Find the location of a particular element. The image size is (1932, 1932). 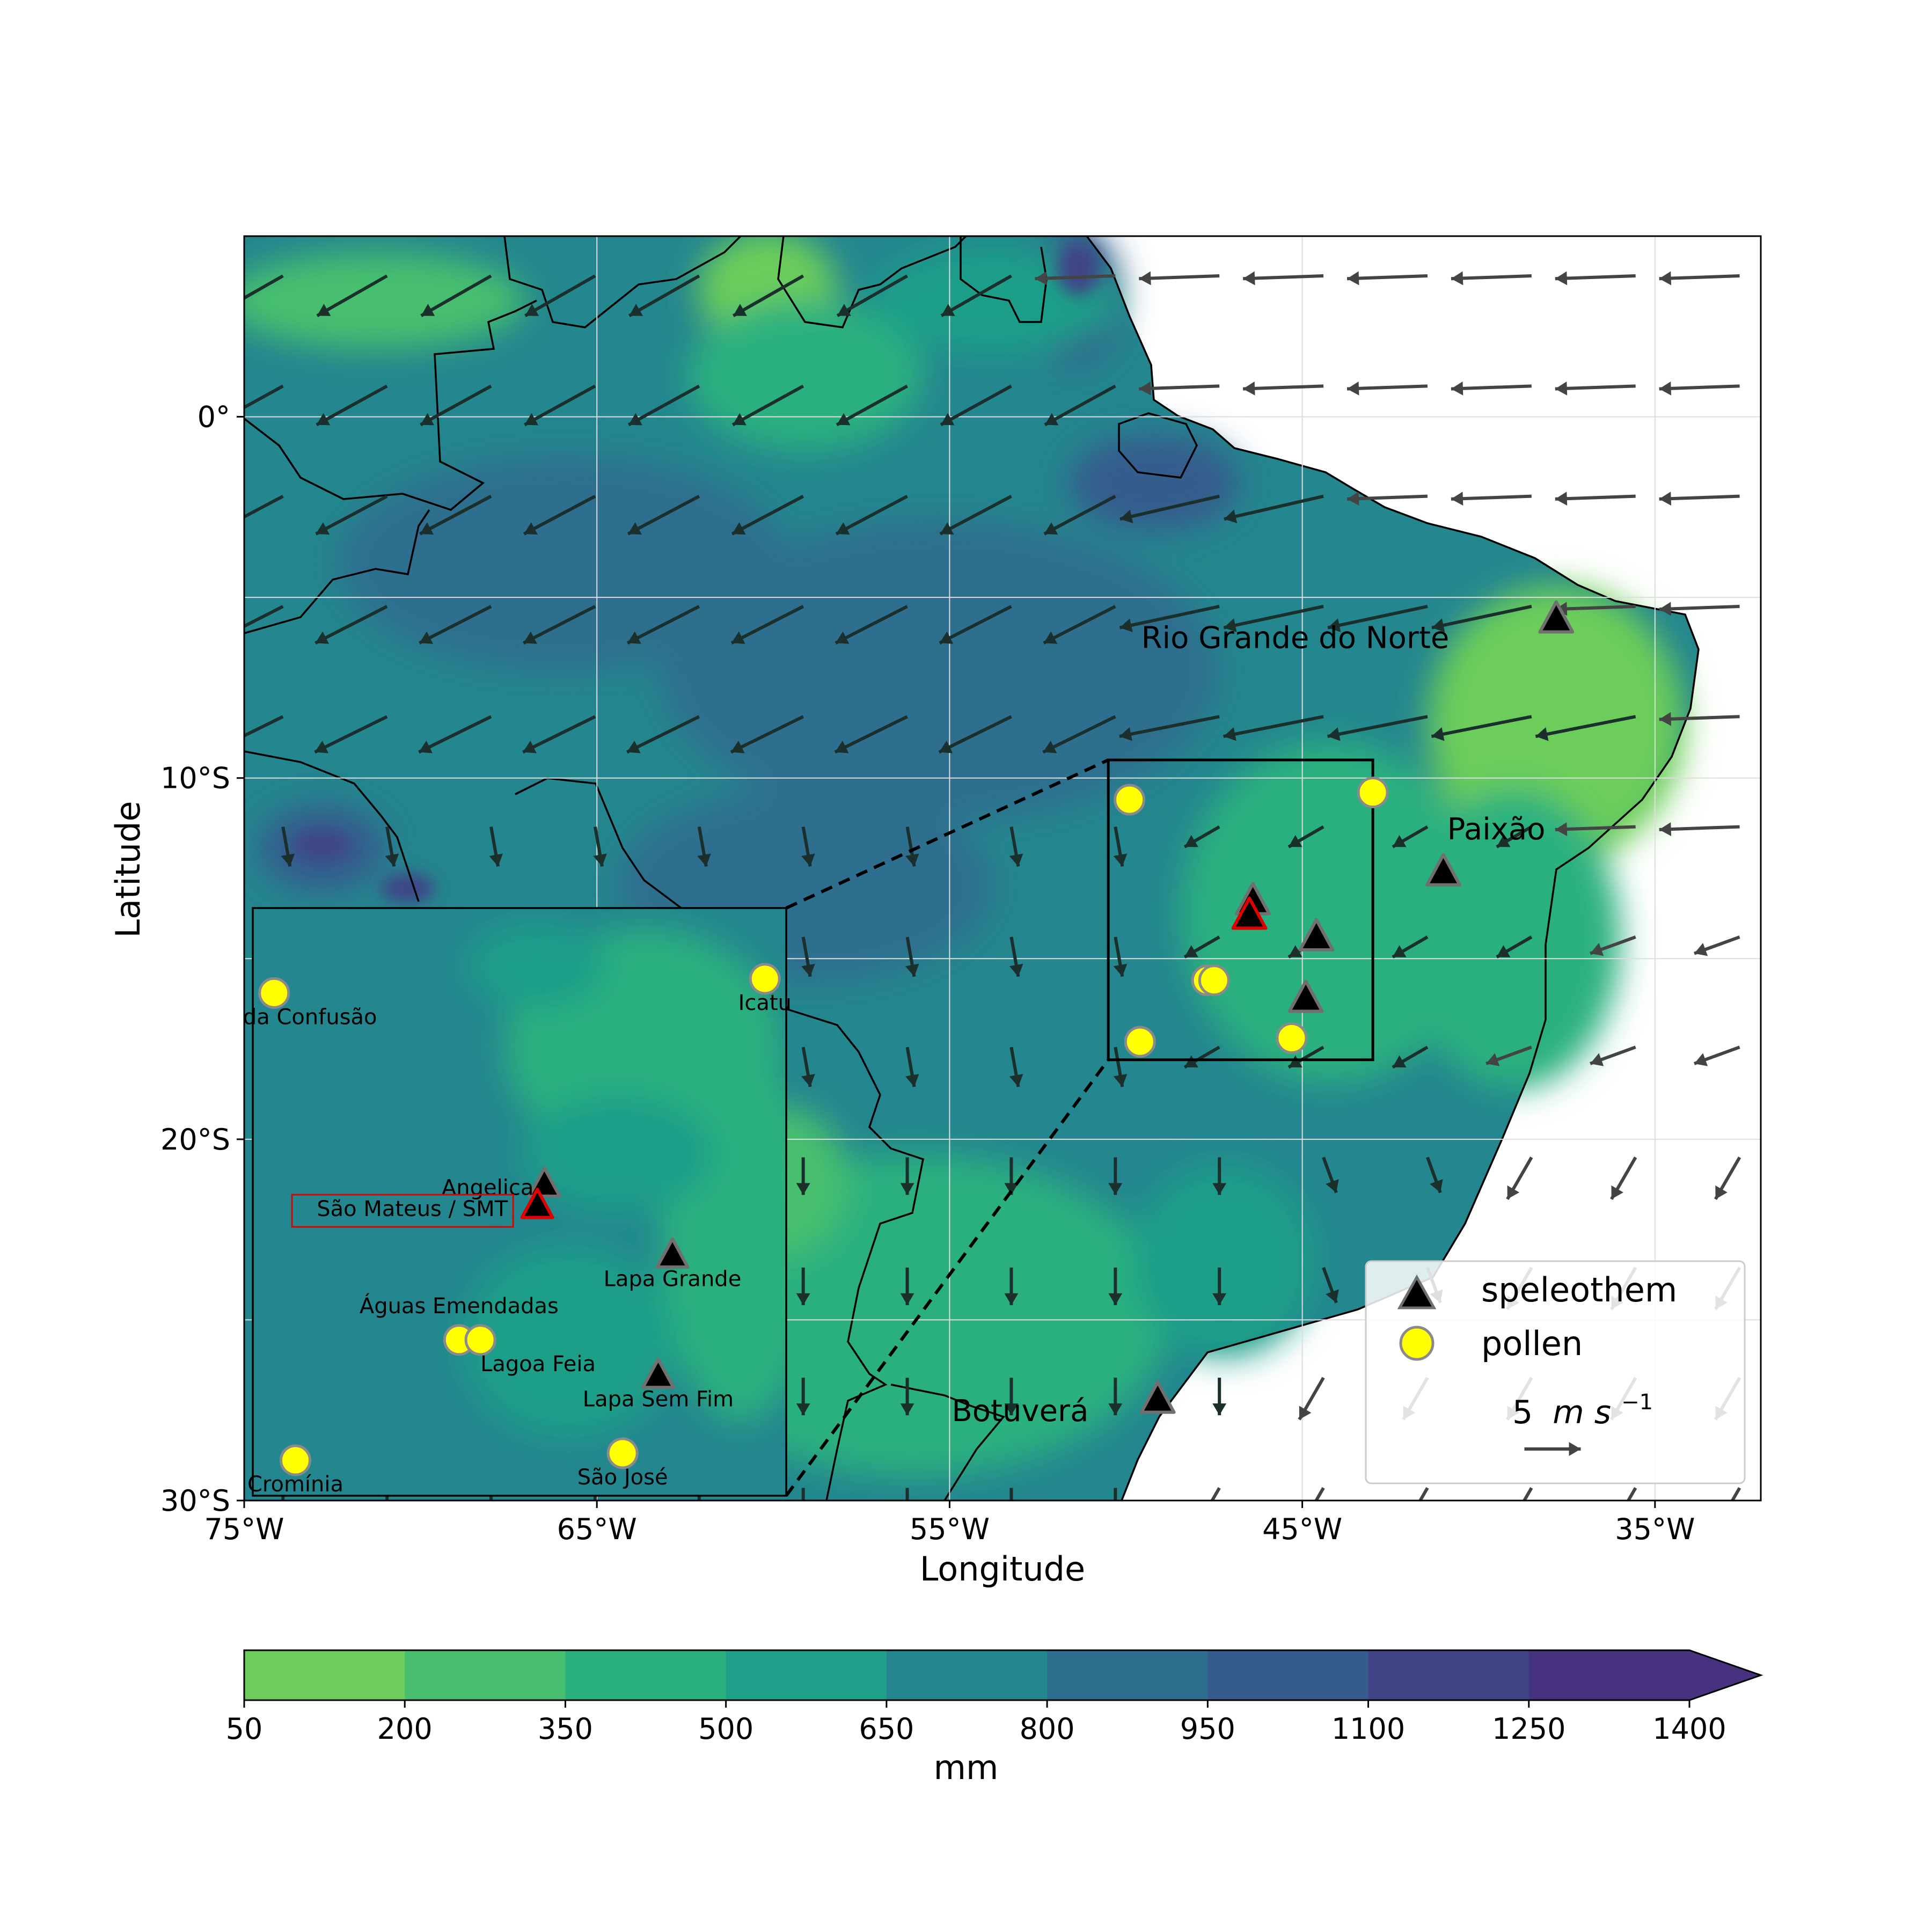

inset-site-label: Lagoa Feia is located at coordinates (538, 1364).